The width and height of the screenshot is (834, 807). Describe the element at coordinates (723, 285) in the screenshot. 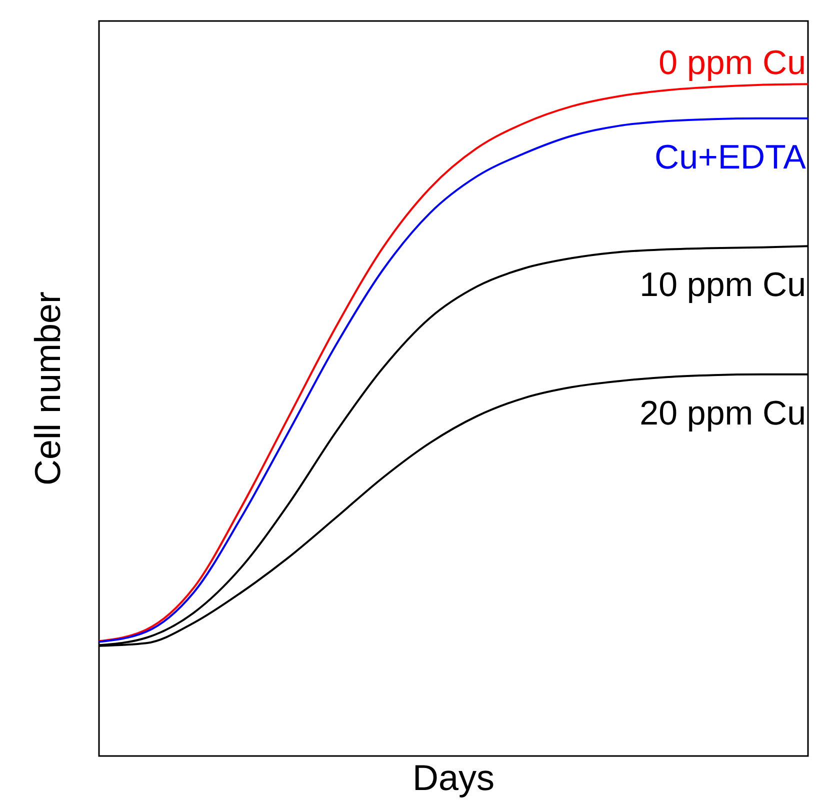

I see `series-label: 10 ppm Cu` at that location.